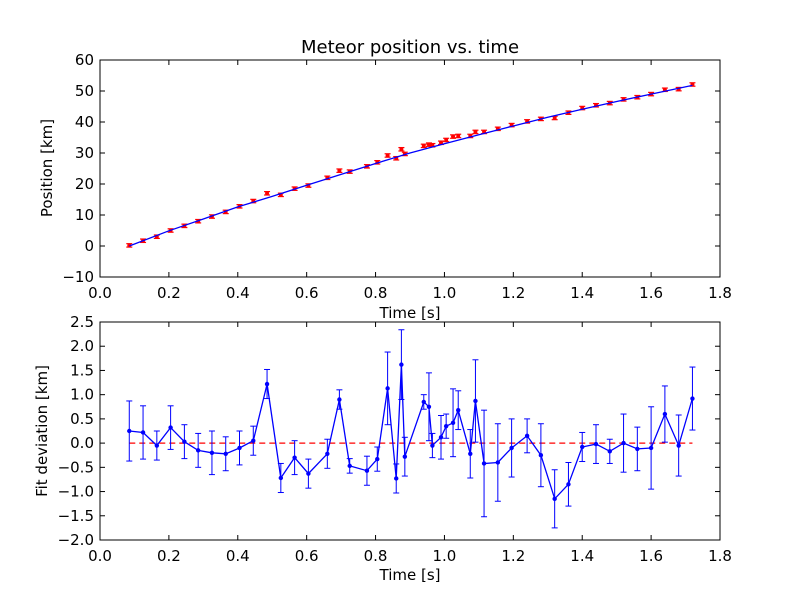  Describe the element at coordinates (720, 556) in the screenshot. I see `deviation-x-tick-label: 1.8` at that location.